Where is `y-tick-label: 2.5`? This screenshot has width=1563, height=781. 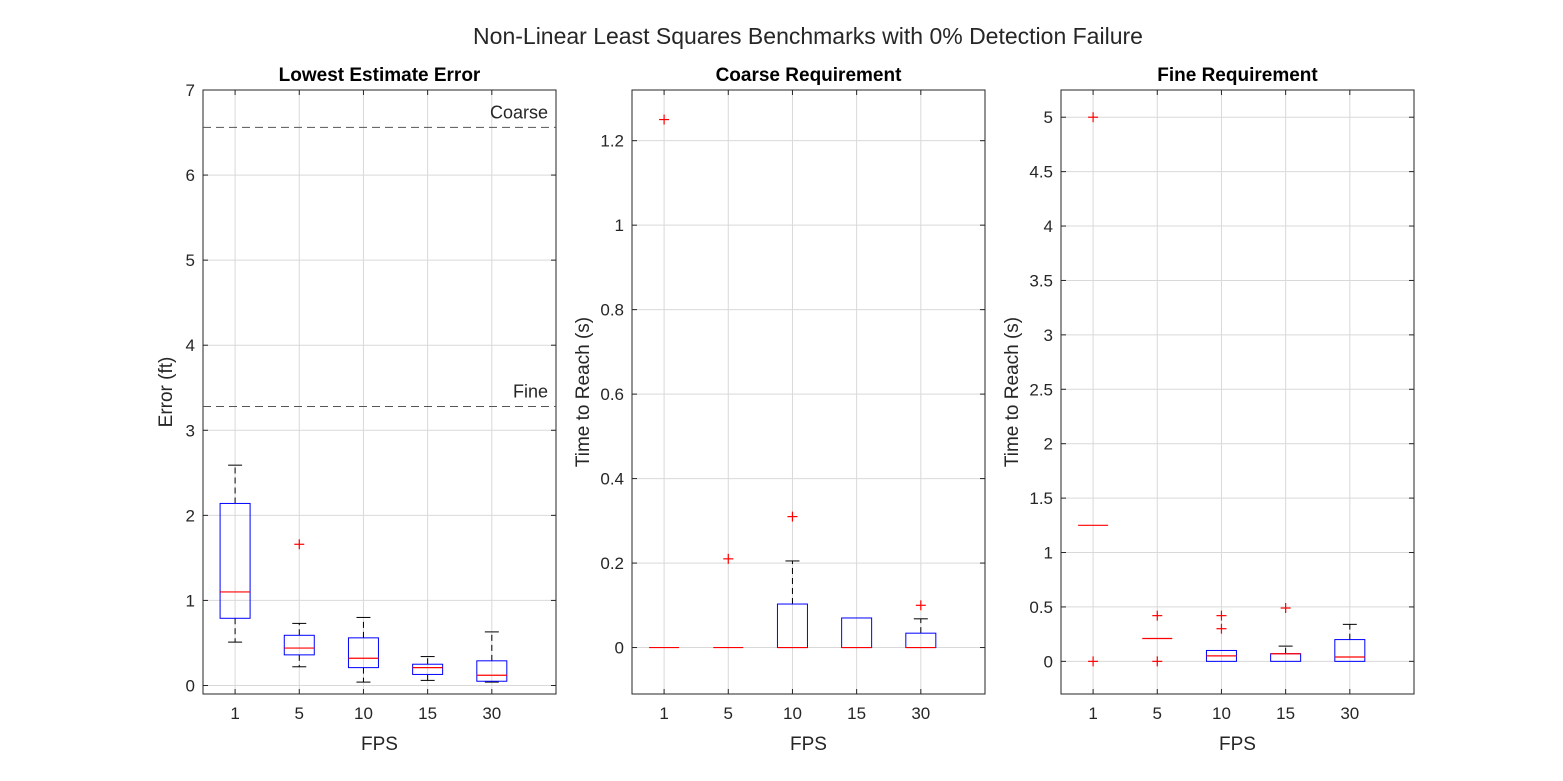
y-tick-label: 2.5 is located at coordinates (1041, 389).